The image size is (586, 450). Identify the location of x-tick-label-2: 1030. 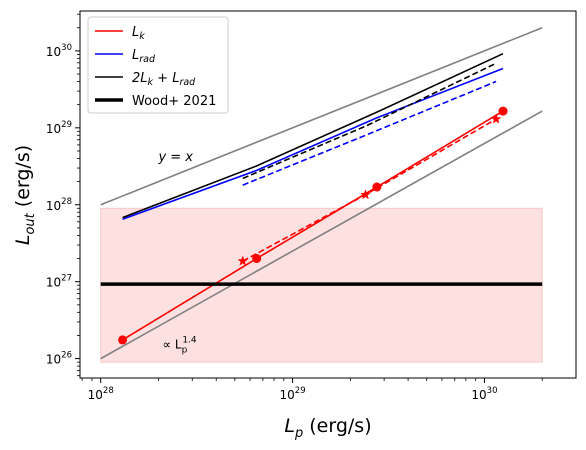
(484, 394).